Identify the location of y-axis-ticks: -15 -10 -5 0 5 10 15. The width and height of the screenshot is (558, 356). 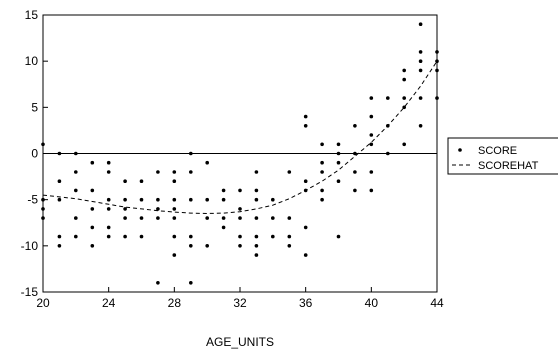
(34, 153).